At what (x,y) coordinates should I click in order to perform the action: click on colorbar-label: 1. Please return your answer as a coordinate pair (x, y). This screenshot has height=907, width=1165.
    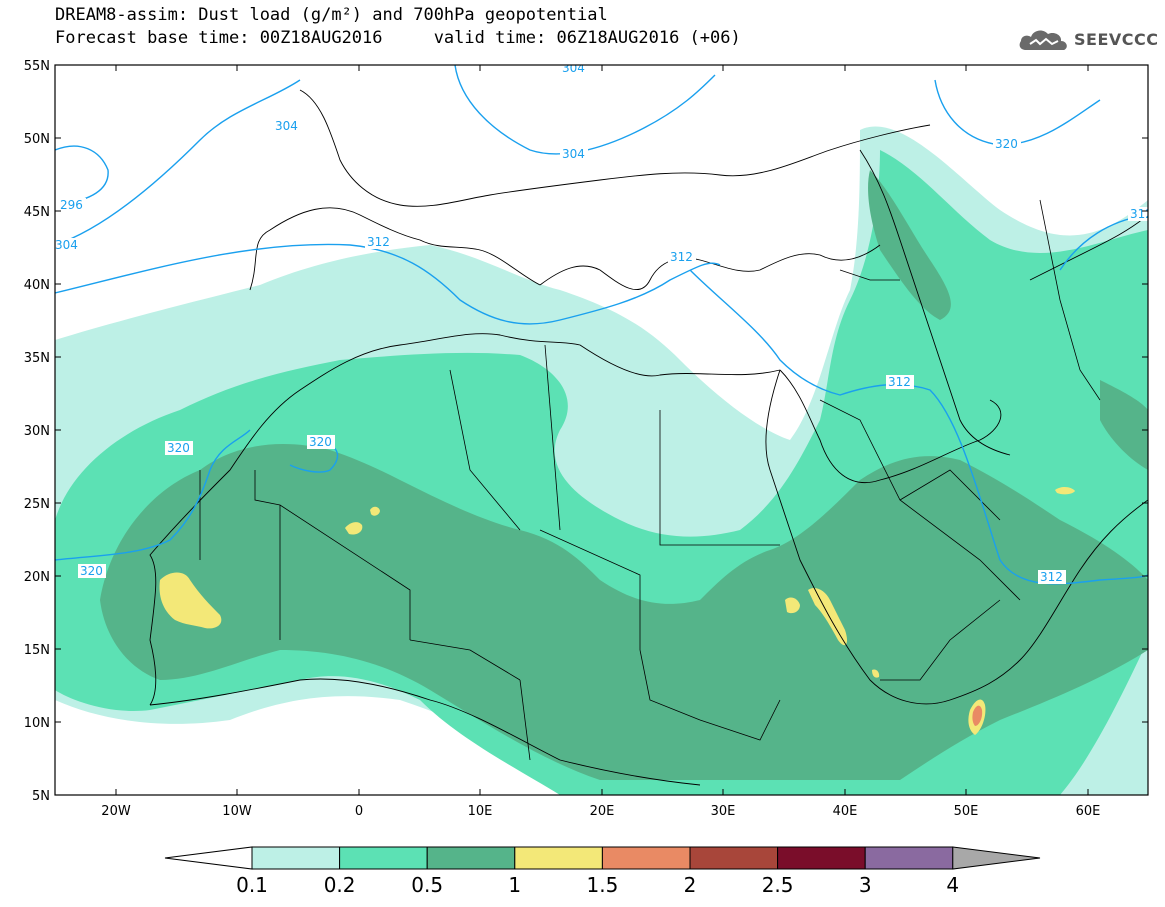
    Looking at the image, I should click on (514, 885).